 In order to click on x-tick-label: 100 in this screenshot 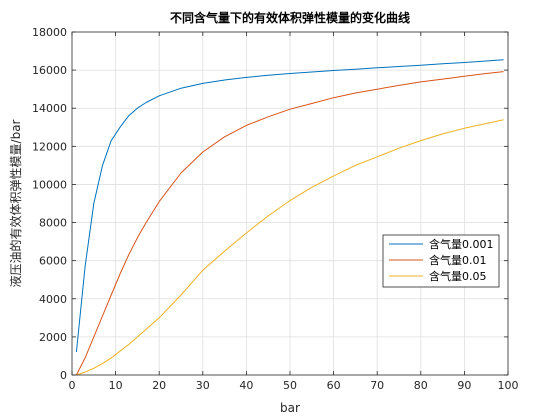, I will do `click(508, 385)`.